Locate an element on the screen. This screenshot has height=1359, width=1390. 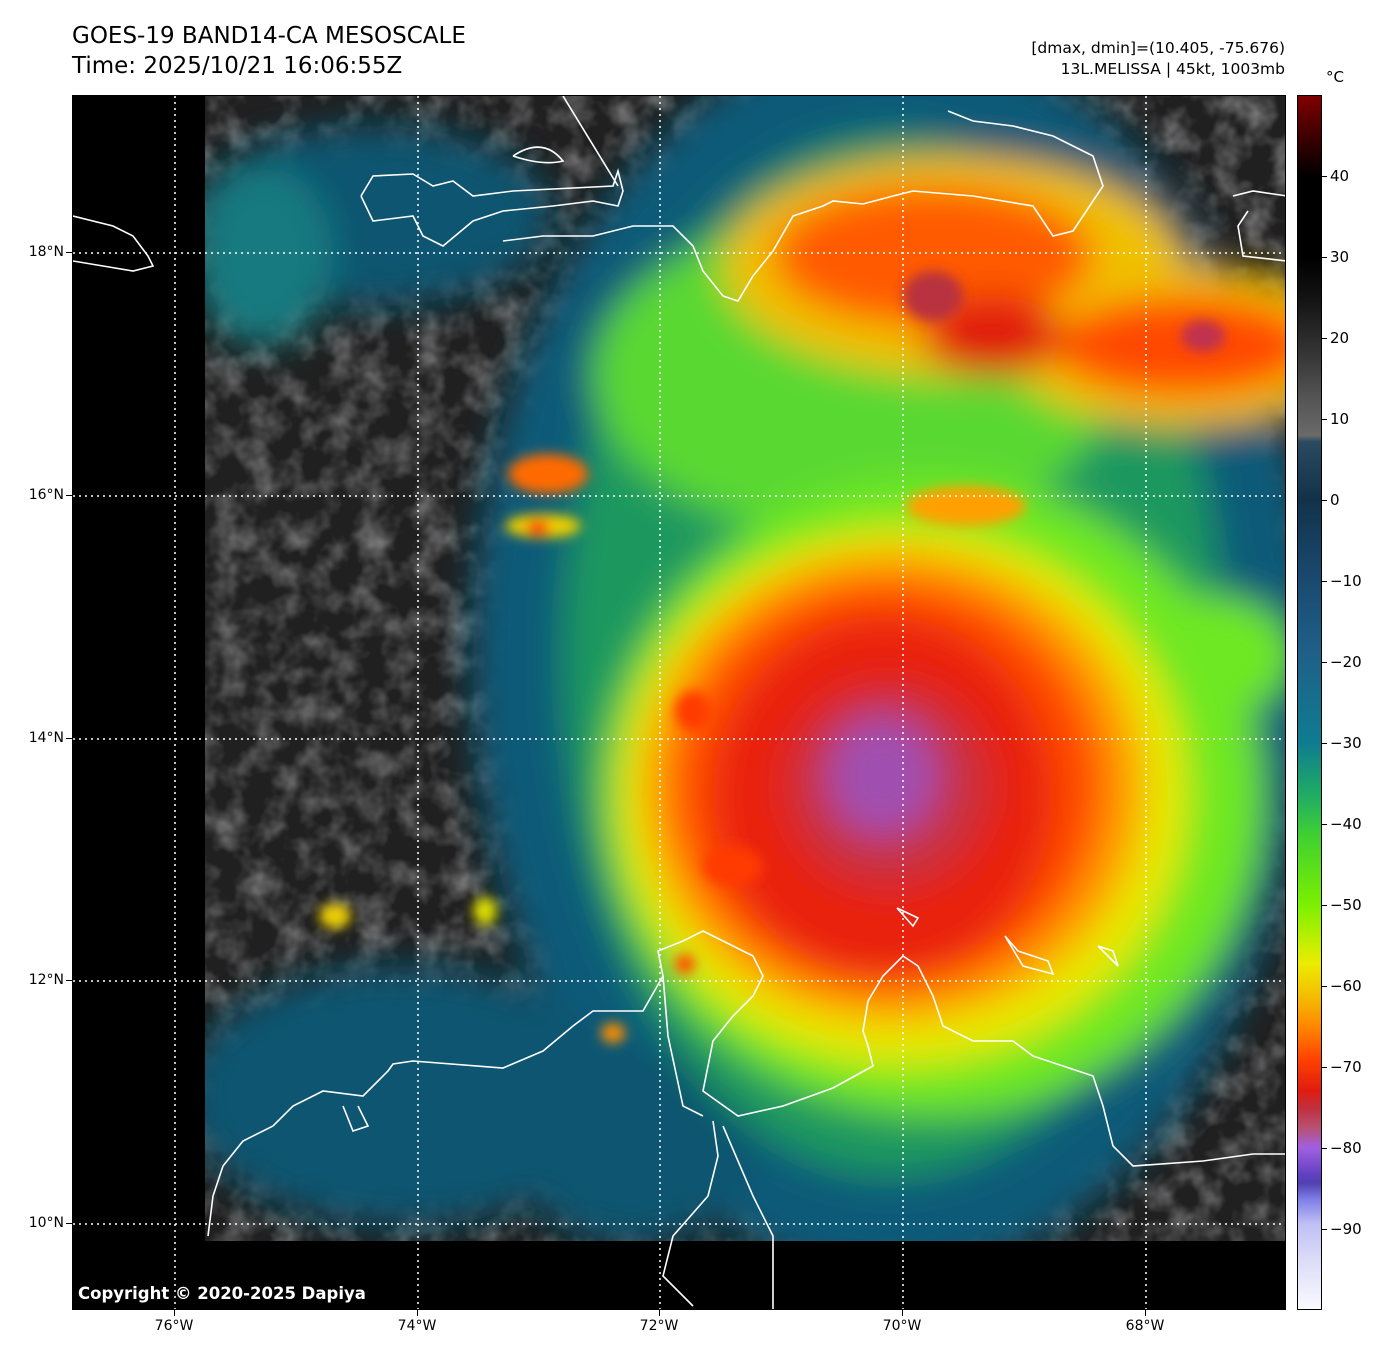
colorbar-tick-label: 30 is located at coordinates (1340, 257).